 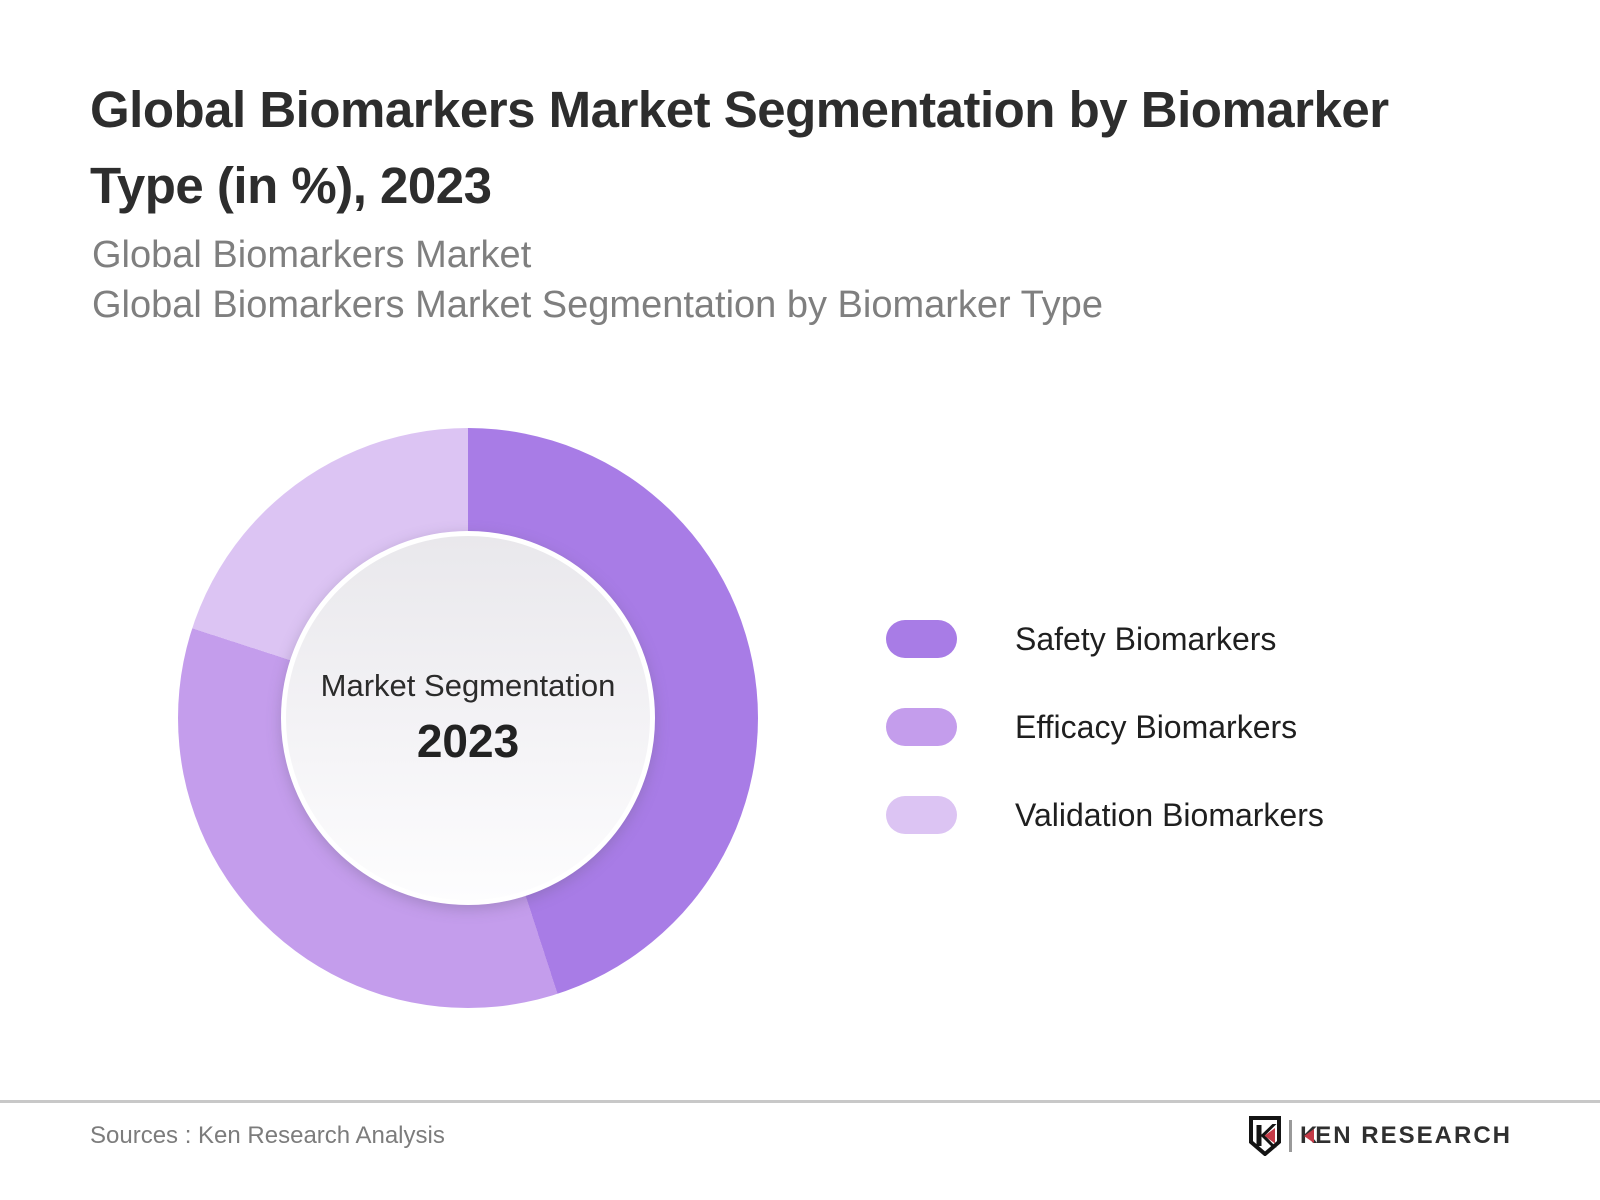 I want to click on legend-label-efficacy: Efficacy Biomarkers, so click(x=1156, y=726).